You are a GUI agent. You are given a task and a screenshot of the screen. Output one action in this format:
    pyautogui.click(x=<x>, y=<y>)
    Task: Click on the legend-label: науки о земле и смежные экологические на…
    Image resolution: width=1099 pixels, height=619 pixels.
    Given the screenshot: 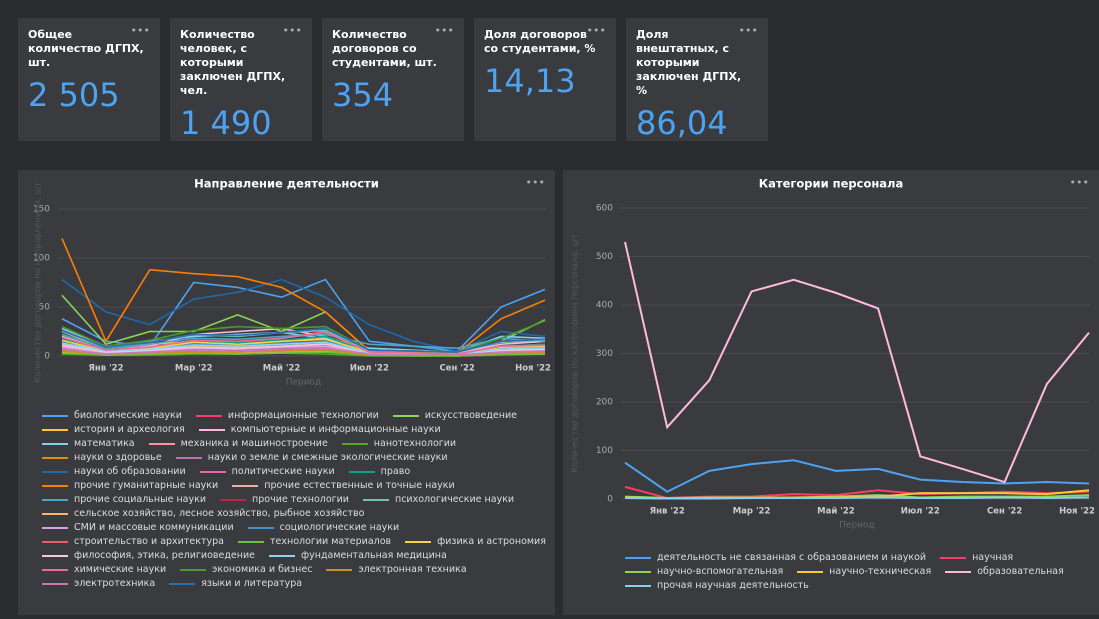 What is the action you would take?
    pyautogui.click(x=327, y=457)
    